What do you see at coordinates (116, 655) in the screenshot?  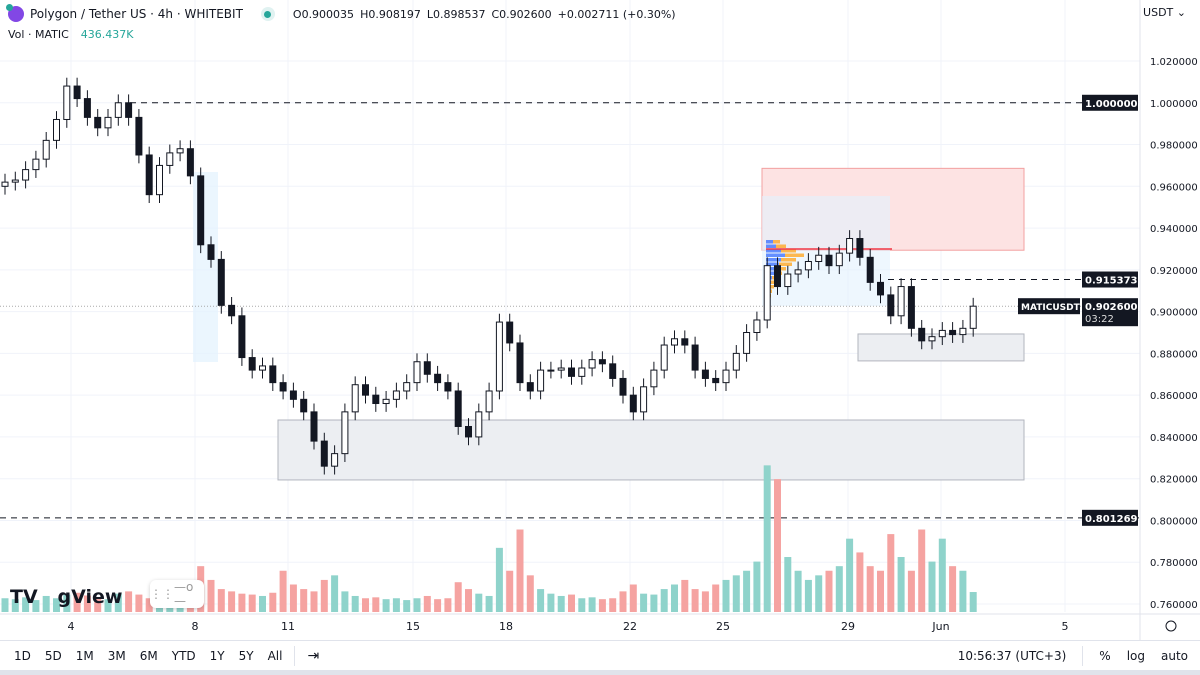 I see `range-3m: 3M` at bounding box center [116, 655].